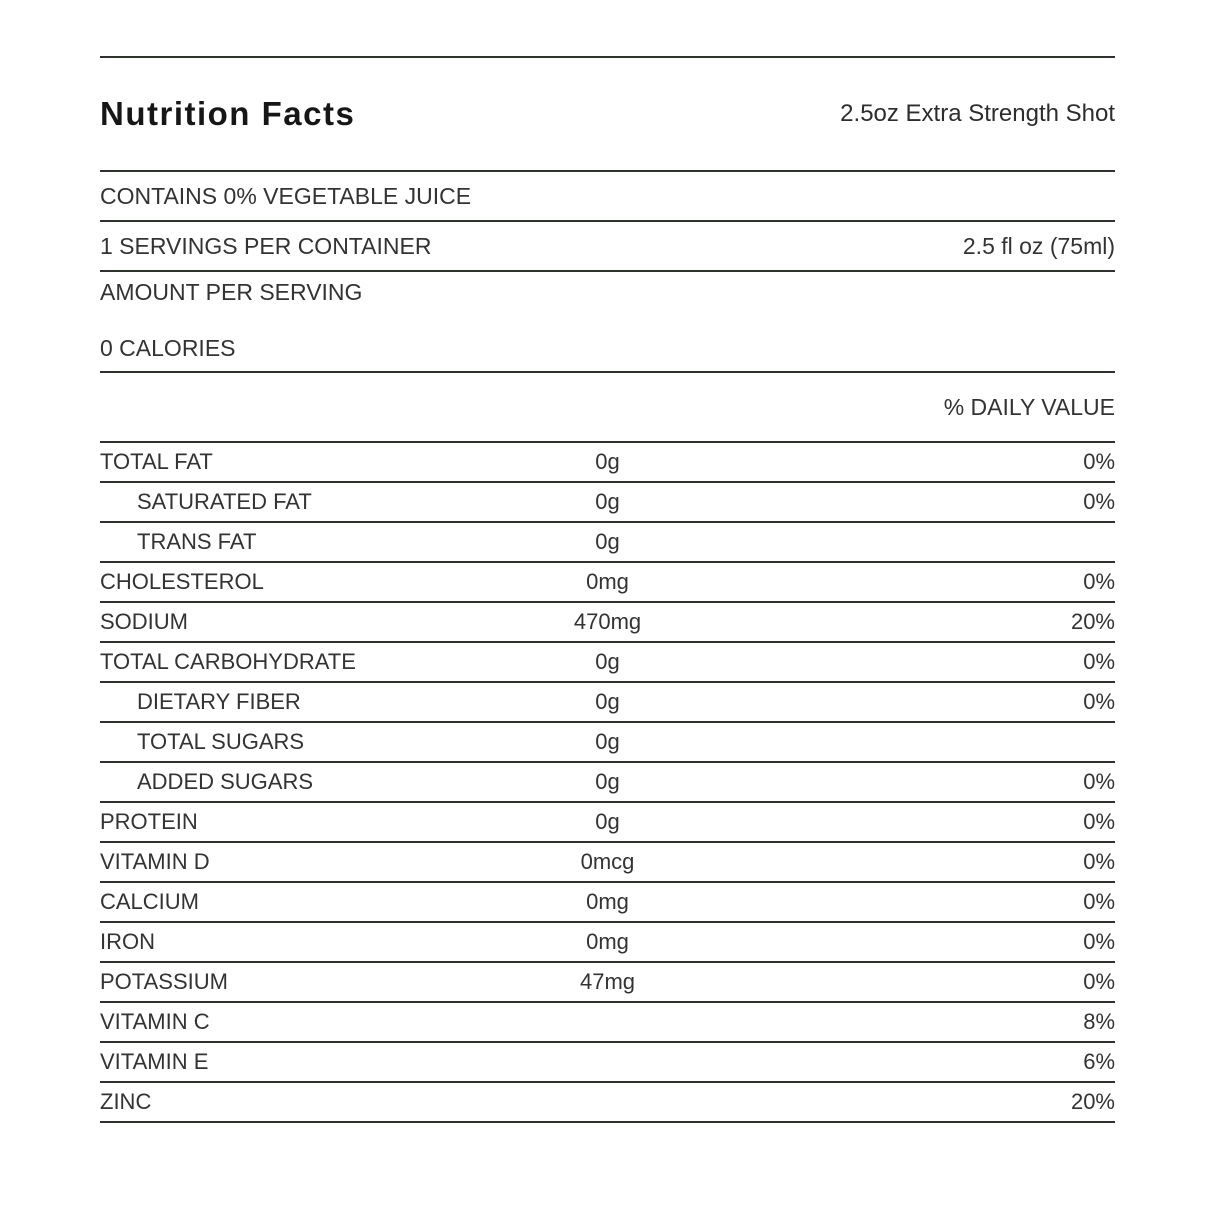  Describe the element at coordinates (607, 1063) in the screenshot. I see `nutrient-row-vitamin-e: VITAMIN E 6%` at that location.